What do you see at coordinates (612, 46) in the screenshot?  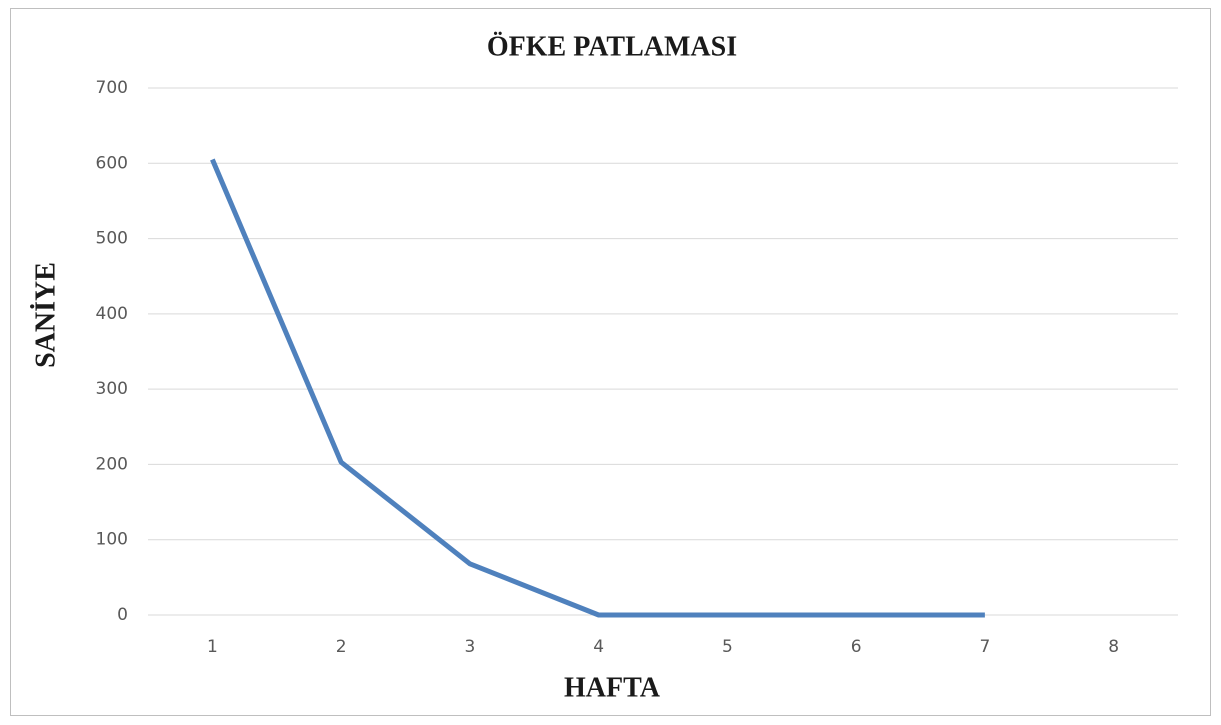 I see `chart-title: ÖFKE PATLAMASI` at bounding box center [612, 46].